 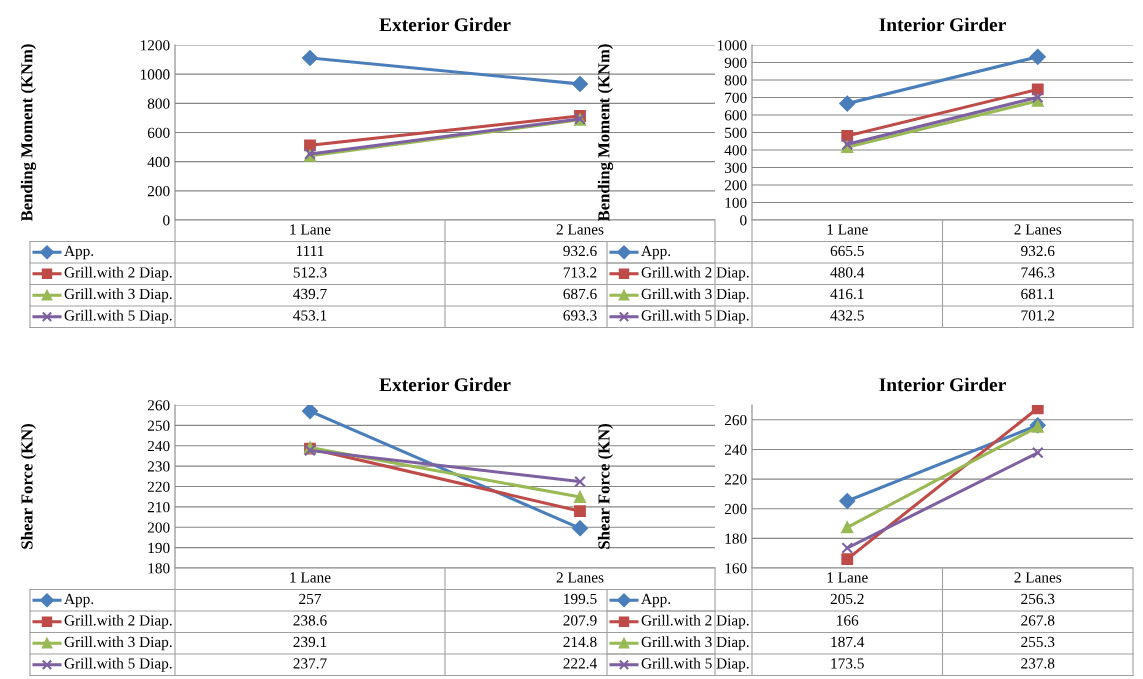 What do you see at coordinates (580, 272) in the screenshot?
I see `data-label: 713.2` at bounding box center [580, 272].